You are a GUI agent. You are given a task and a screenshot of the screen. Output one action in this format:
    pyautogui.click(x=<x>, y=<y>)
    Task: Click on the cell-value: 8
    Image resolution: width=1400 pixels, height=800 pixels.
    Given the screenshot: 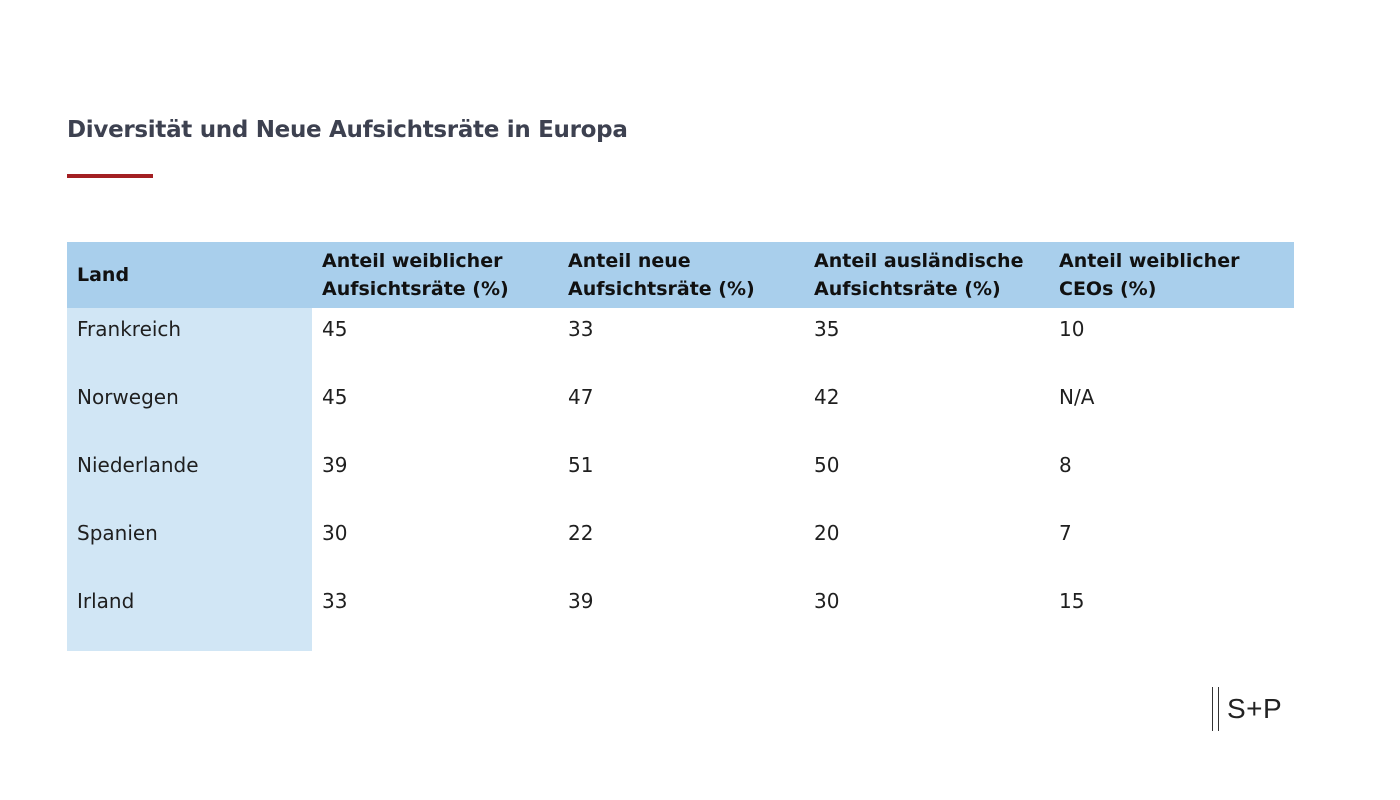 What is the action you would take?
    pyautogui.click(x=1065, y=465)
    